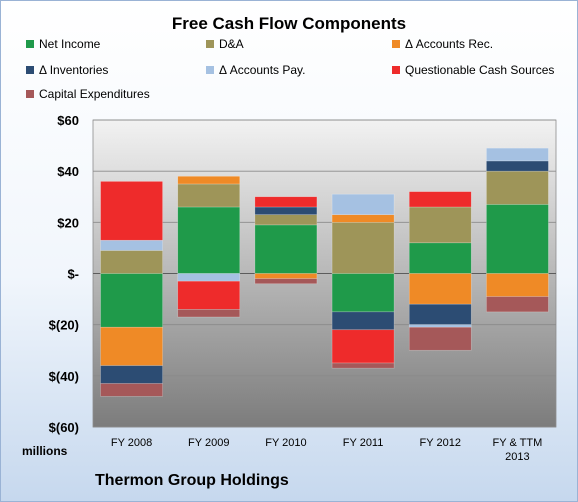 Image resolution: width=578 pixels, height=502 pixels. I want to click on legend-item: Capital Expenditures, so click(88, 94).